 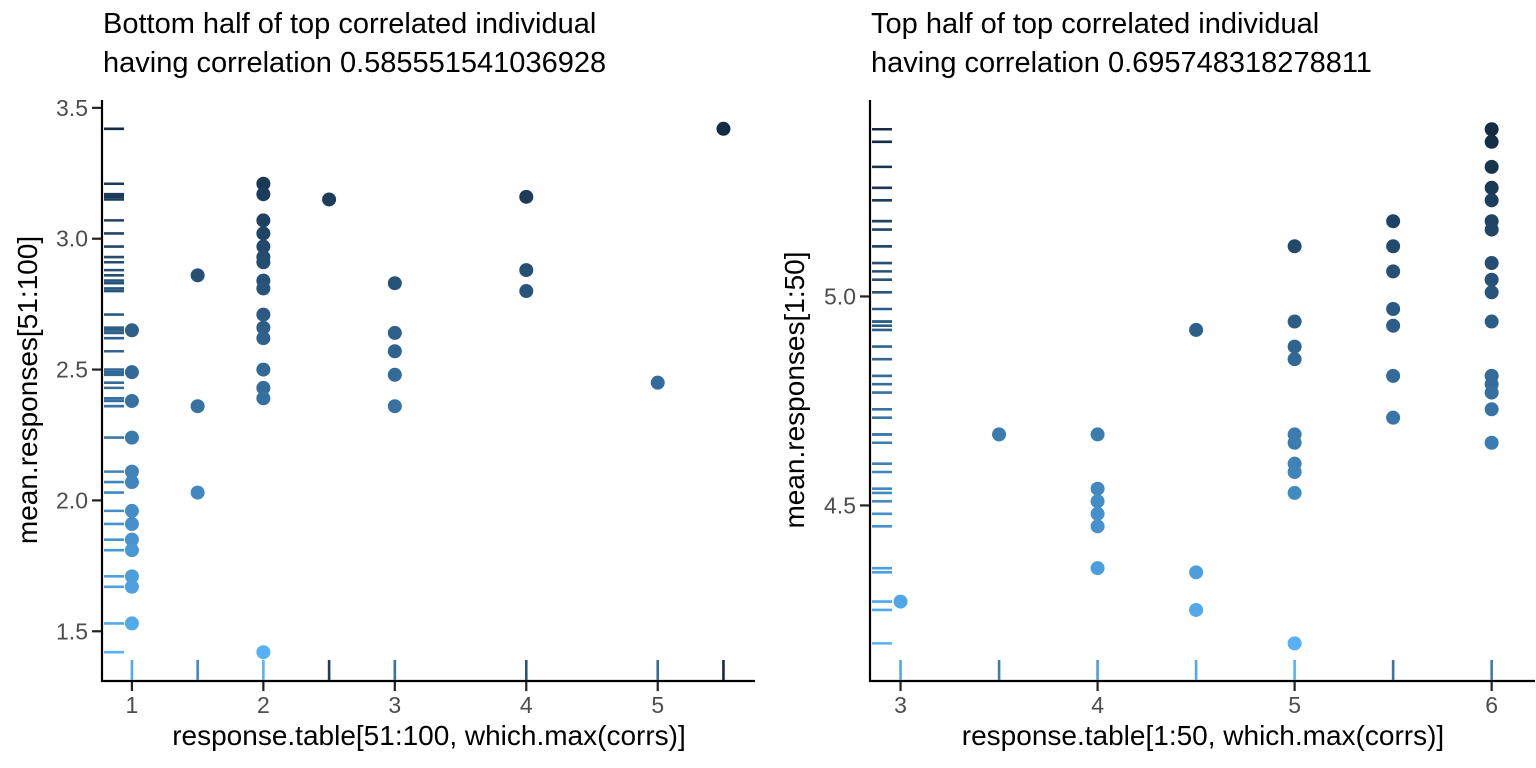 I want to click on x-tick-label: 1, so click(x=132, y=705).